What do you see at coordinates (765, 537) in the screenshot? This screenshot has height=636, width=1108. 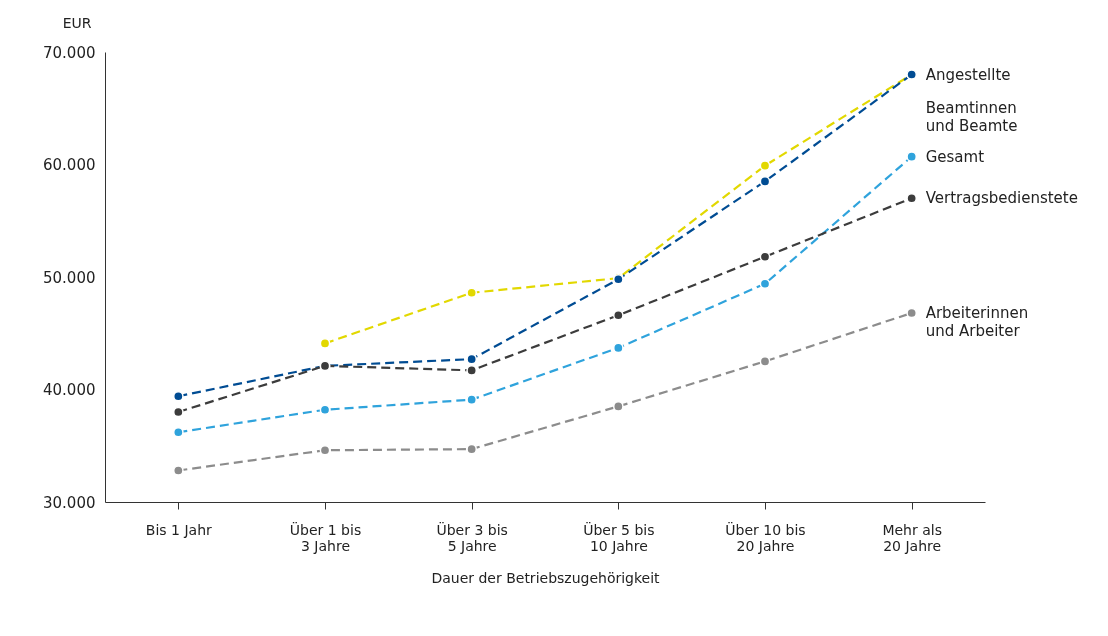 I see `x-tick-label: Über 10 bis 20 Jahre` at bounding box center [765, 537].